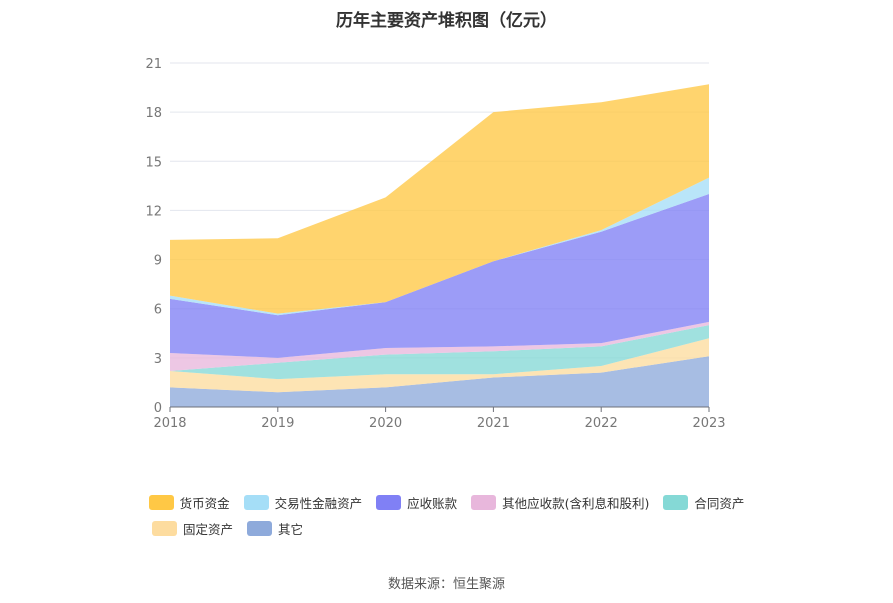 Image resolution: width=893 pixels, height=603 pixels. I want to click on y-tick-label: 0, so click(158, 408).